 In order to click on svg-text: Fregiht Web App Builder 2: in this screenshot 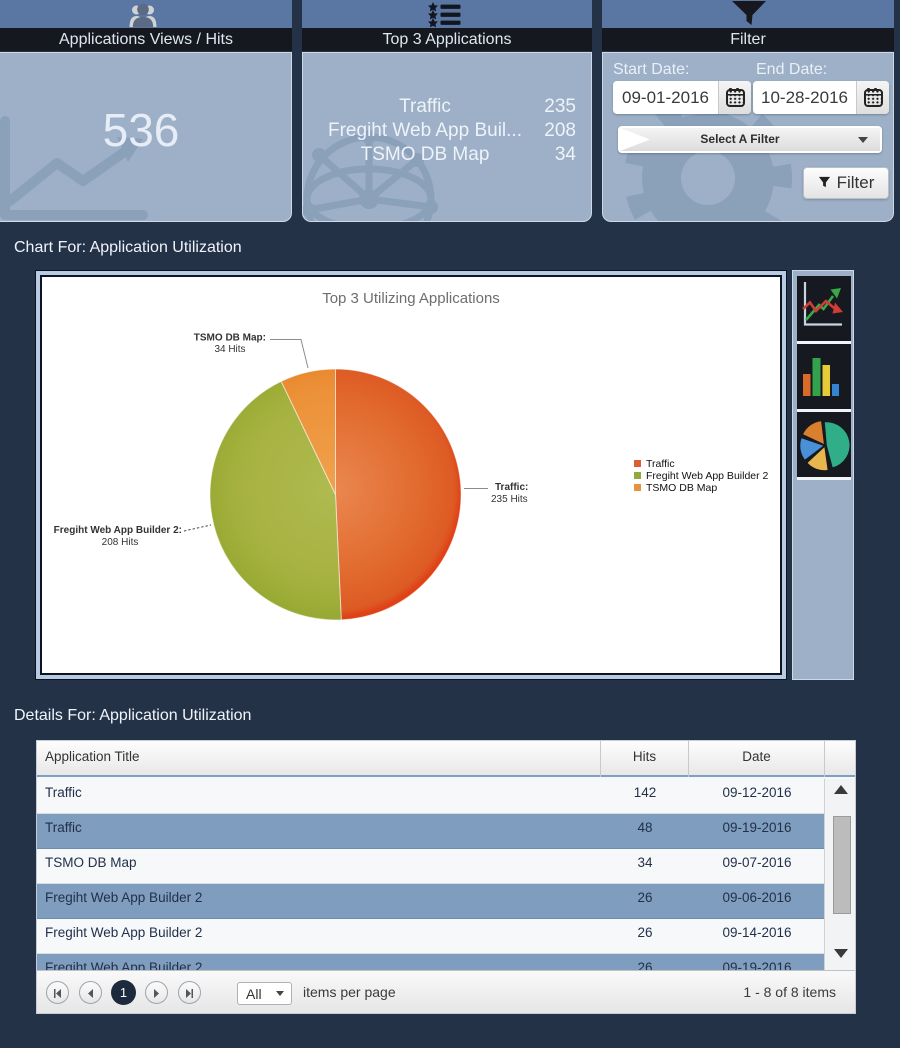, I will do `click(118, 530)`.